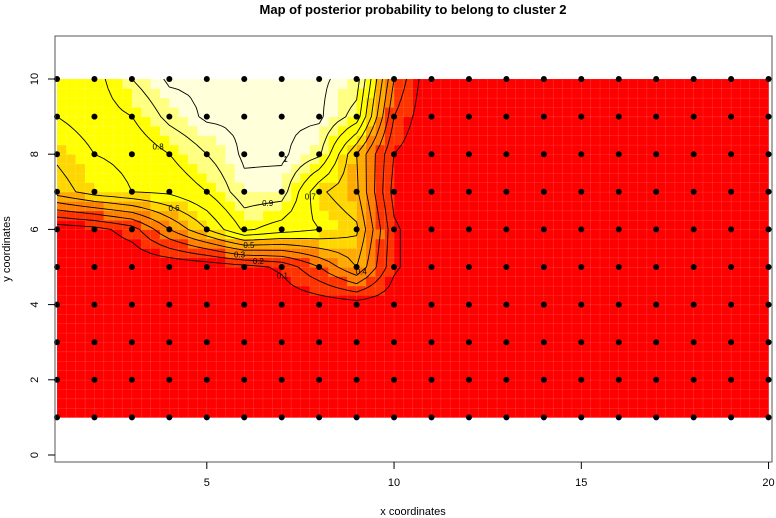 This screenshot has width=776, height=518. Describe the element at coordinates (174, 208) in the screenshot. I see `contour-label: 0.6` at that location.